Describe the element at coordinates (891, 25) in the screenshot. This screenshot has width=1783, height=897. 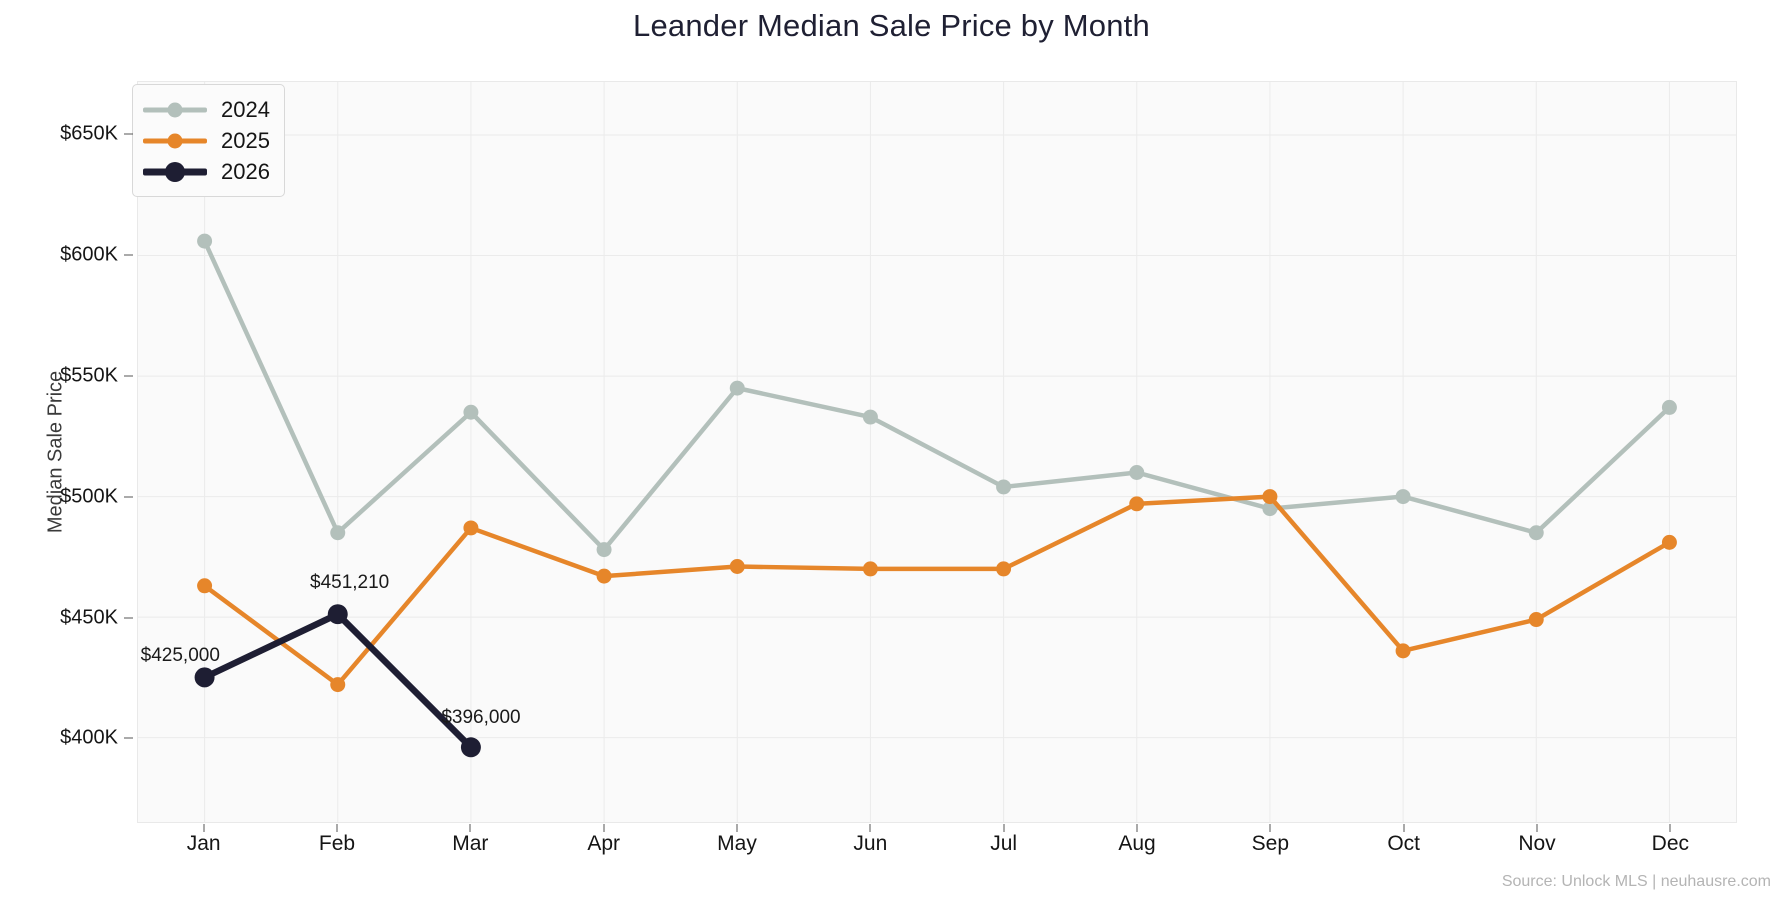
I see `chart-title: Leander Median Sale Price by Month` at that location.